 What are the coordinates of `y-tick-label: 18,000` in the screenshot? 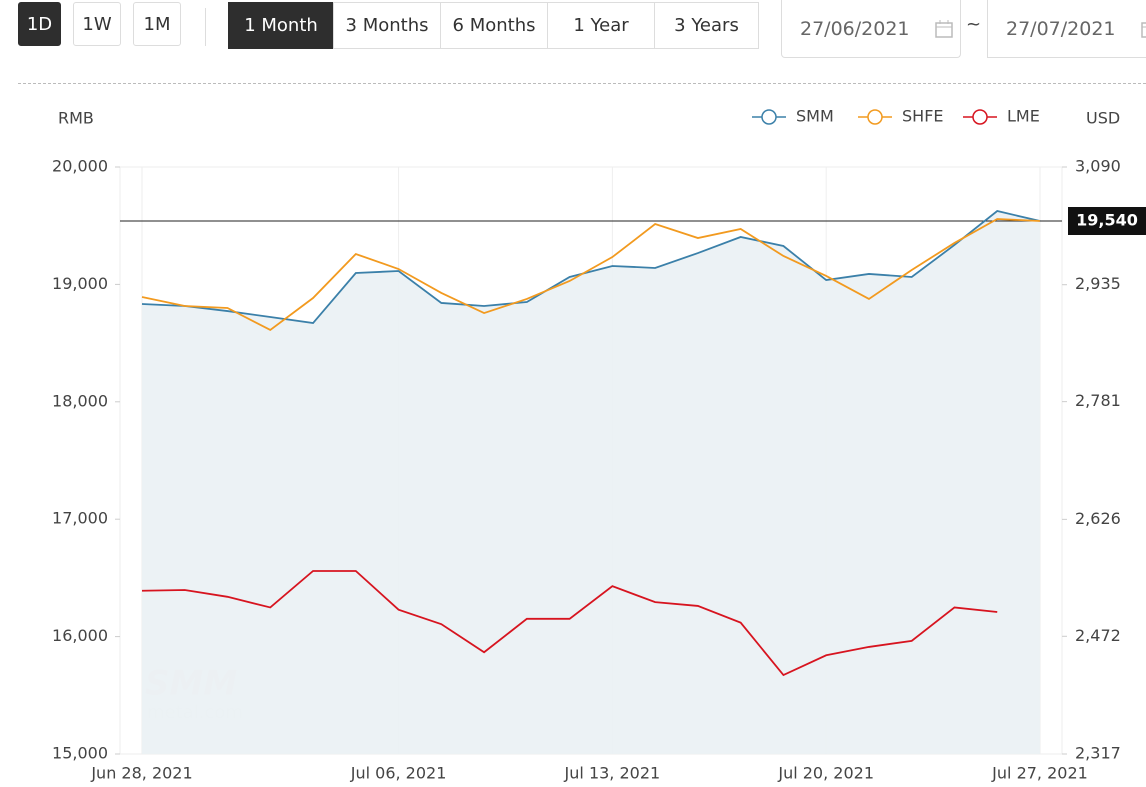 It's located at (80, 400).